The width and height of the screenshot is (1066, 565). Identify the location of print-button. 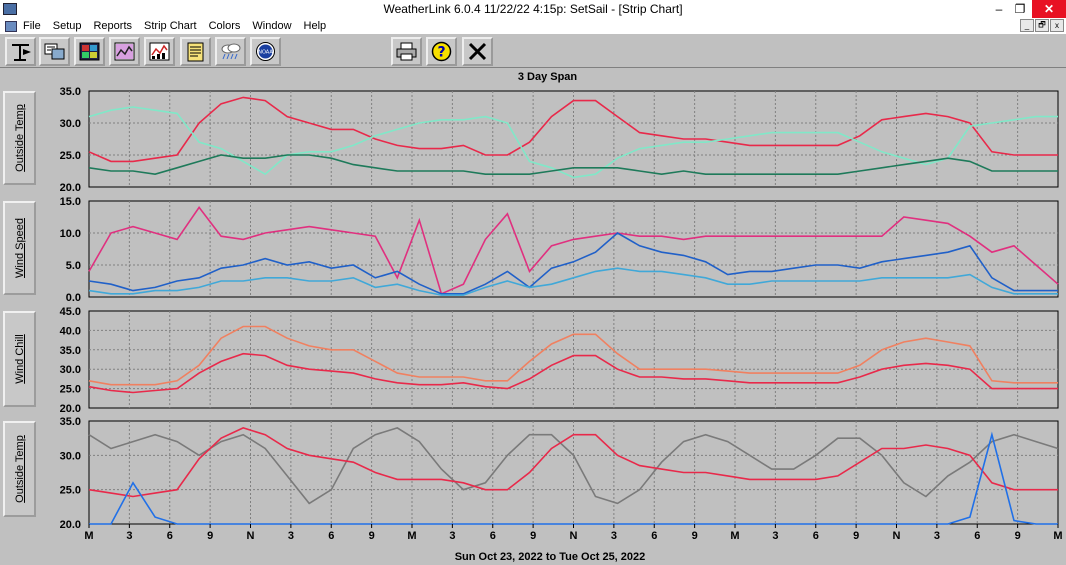
(406, 51).